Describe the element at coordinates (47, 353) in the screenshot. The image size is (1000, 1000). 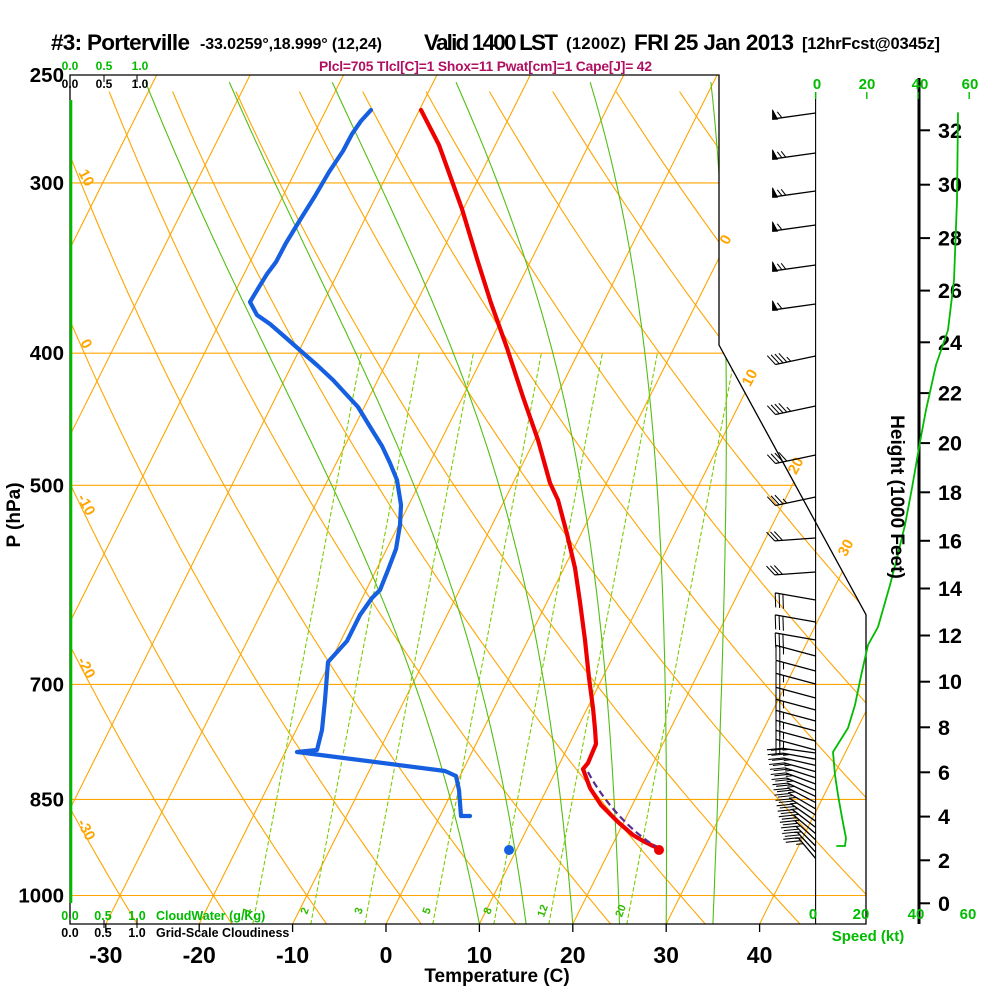
I see `svg-text: 400` at that location.